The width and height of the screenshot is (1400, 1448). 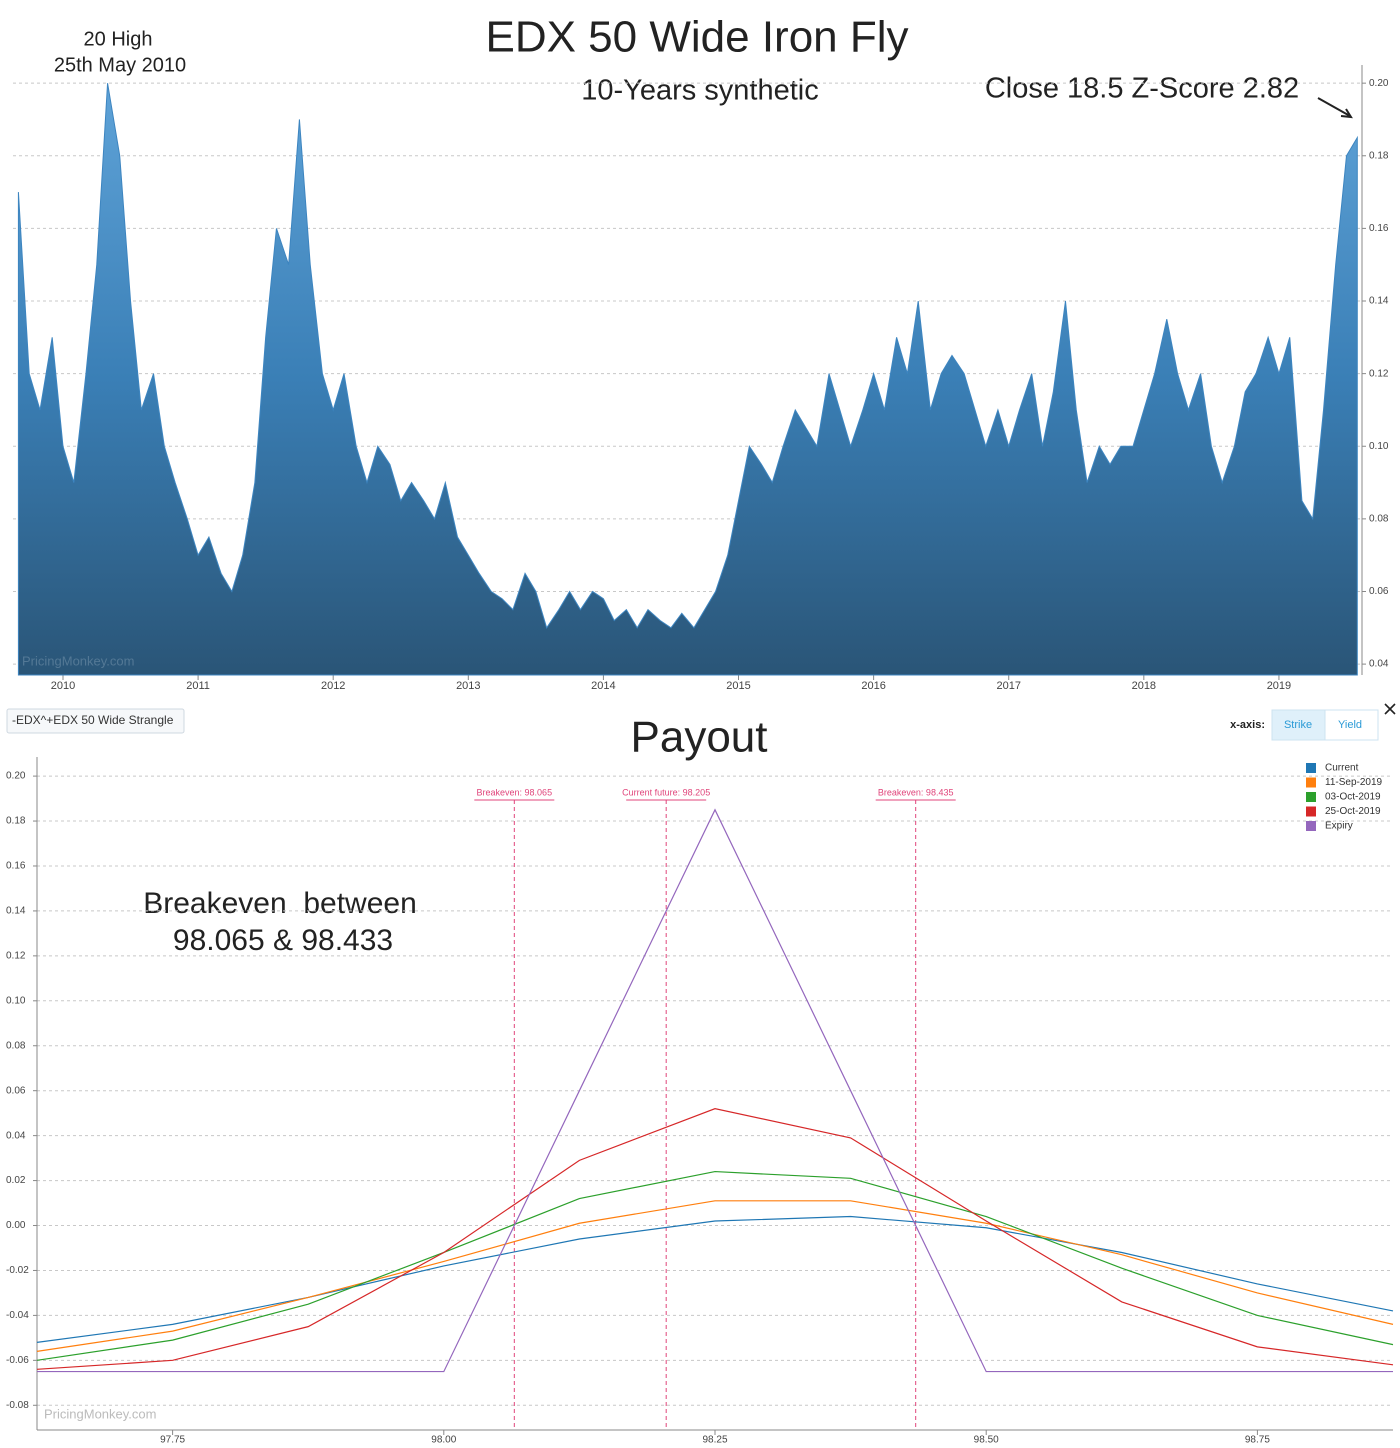 What do you see at coordinates (1339, 826) in the screenshot?
I see `legend-label: Expiry` at bounding box center [1339, 826].